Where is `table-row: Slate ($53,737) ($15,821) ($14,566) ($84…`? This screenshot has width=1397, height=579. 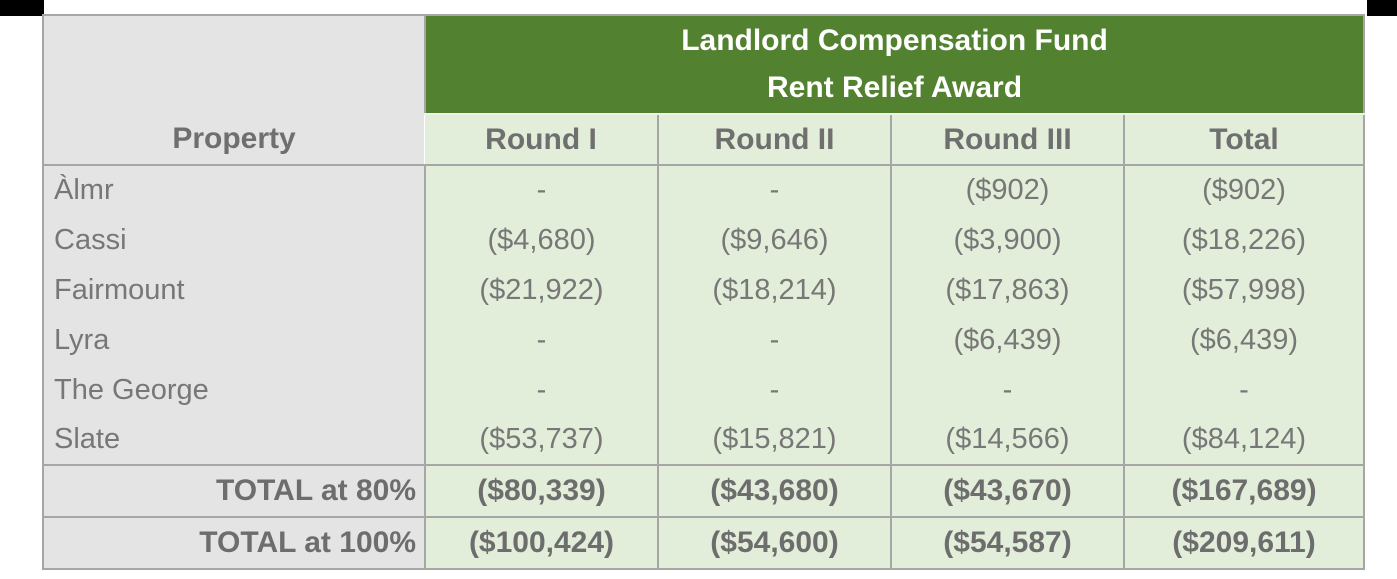 table-row: Slate ($53,737) ($15,821) ($14,566) ($84… is located at coordinates (704, 440).